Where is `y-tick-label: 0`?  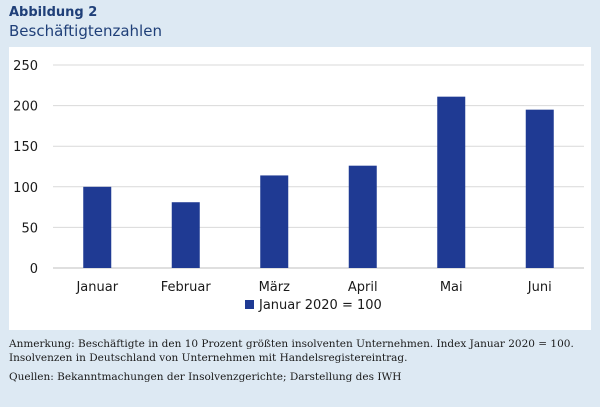 y-tick-label: 0 is located at coordinates (34, 269).